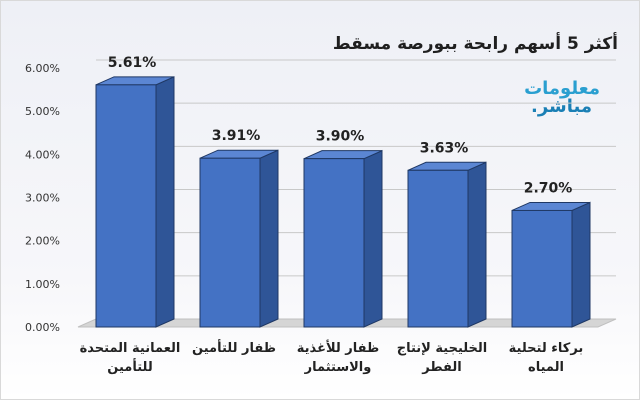 Image resolution: width=640 pixels, height=400 pixels. I want to click on mubasher-logo: معلومات مباشر., so click(554, 101).